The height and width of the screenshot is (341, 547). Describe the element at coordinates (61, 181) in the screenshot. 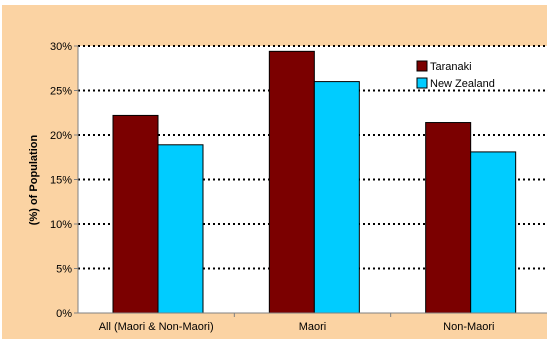

I see `y-tick-label: 15%` at that location.